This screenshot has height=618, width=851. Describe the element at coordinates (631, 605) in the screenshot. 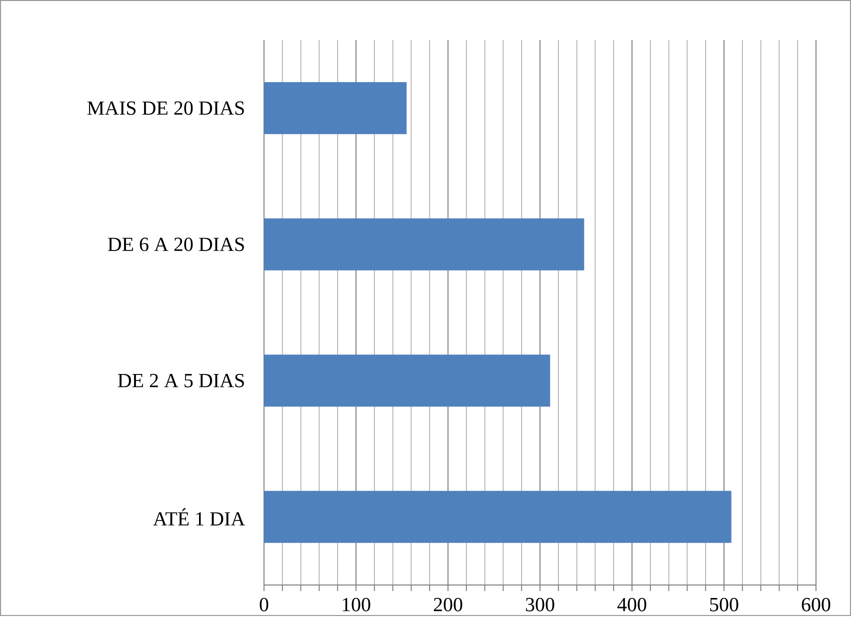

I see `x-tick-label: 400` at that location.